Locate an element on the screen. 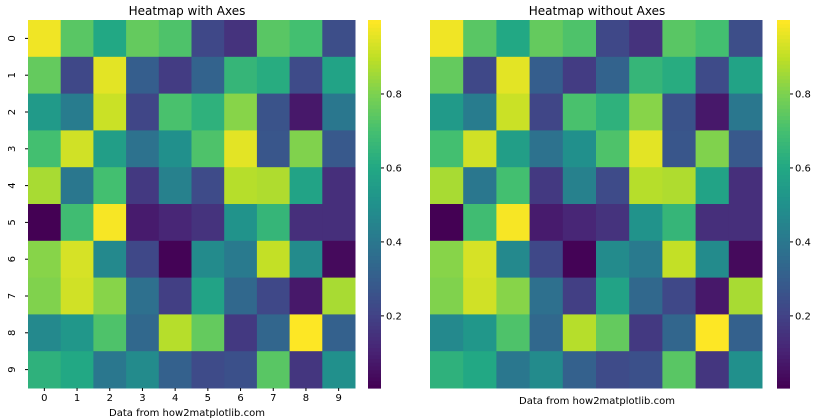 The image size is (840, 420). colorbar-tick-label: 0.6 is located at coordinates (803, 168).